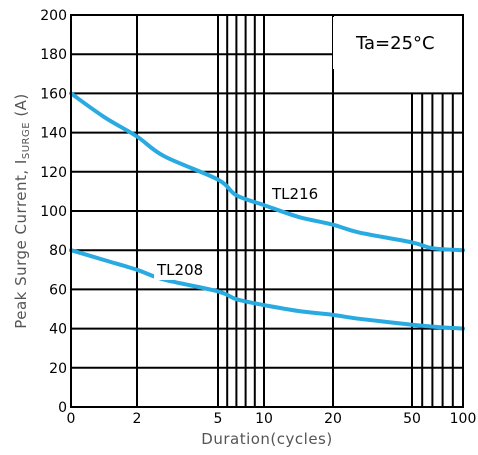 This screenshot has width=478, height=455. I want to click on x-tick-label: 20, so click(333, 419).